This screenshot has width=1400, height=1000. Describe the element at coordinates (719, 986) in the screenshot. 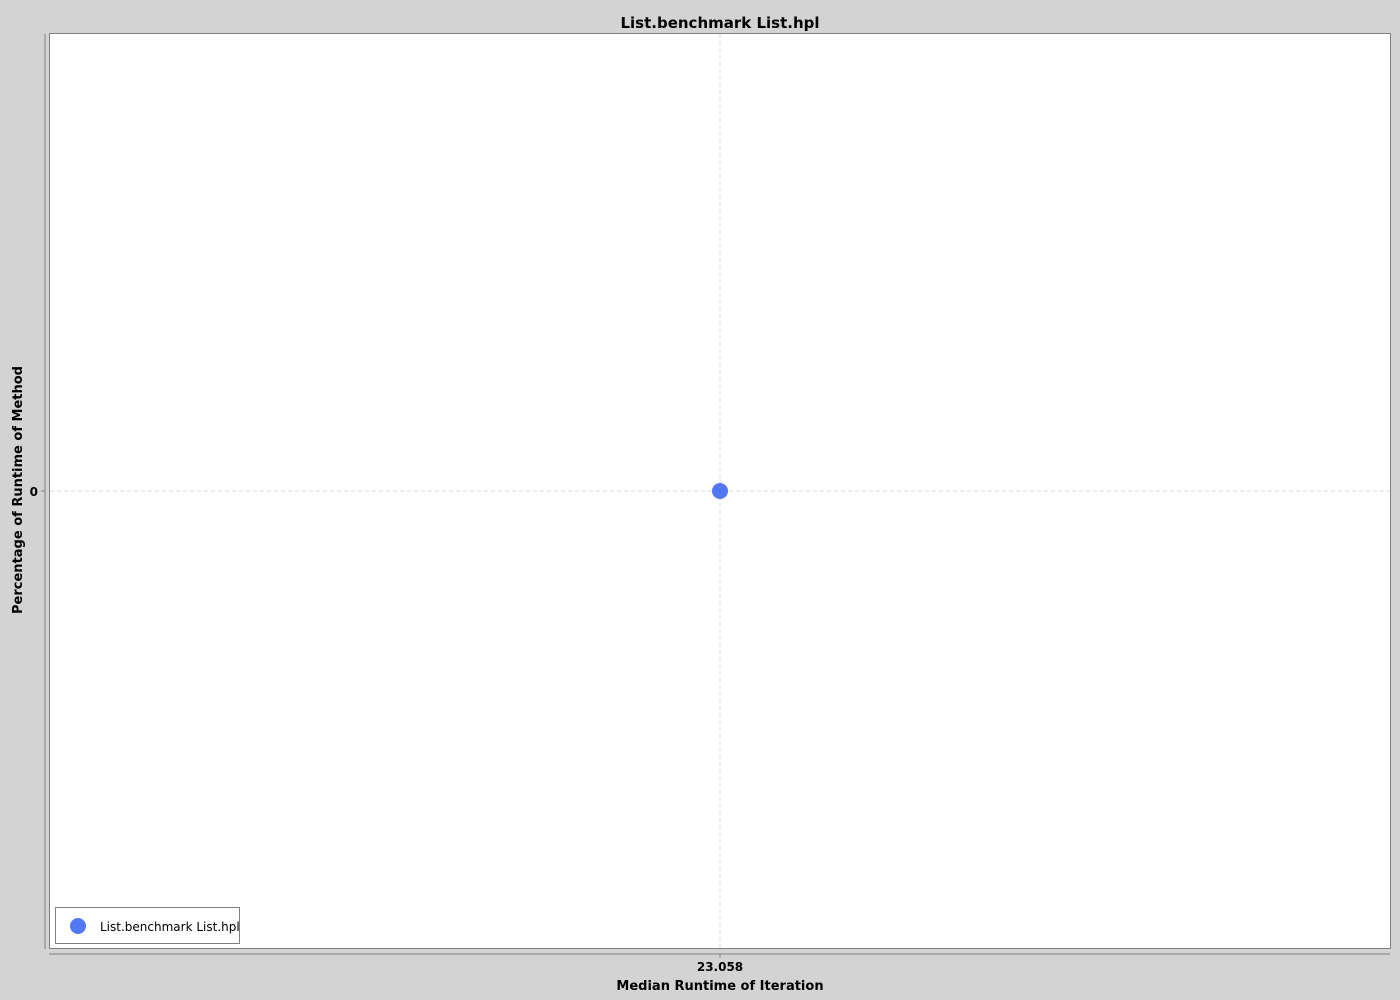

I see `x-axis-label: Median Runtime of Iteration` at that location.